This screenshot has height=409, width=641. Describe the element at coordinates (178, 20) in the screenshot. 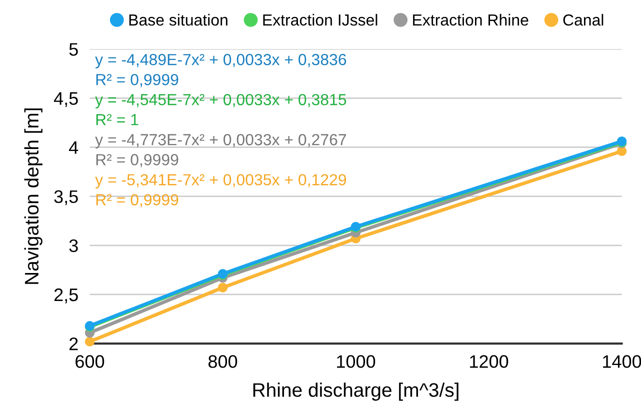

I see `legend-label: Base situation` at that location.